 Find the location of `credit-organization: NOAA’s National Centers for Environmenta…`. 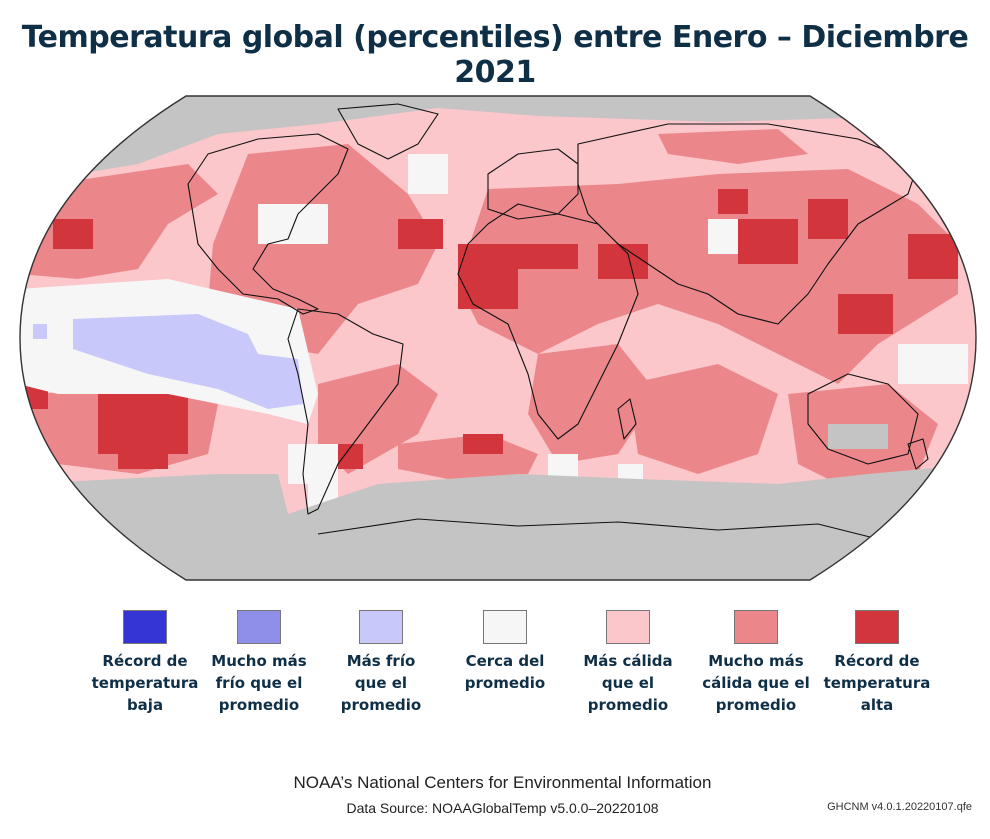

credit-organization: NOAA’s National Centers for Environmenta… is located at coordinates (502, 782).